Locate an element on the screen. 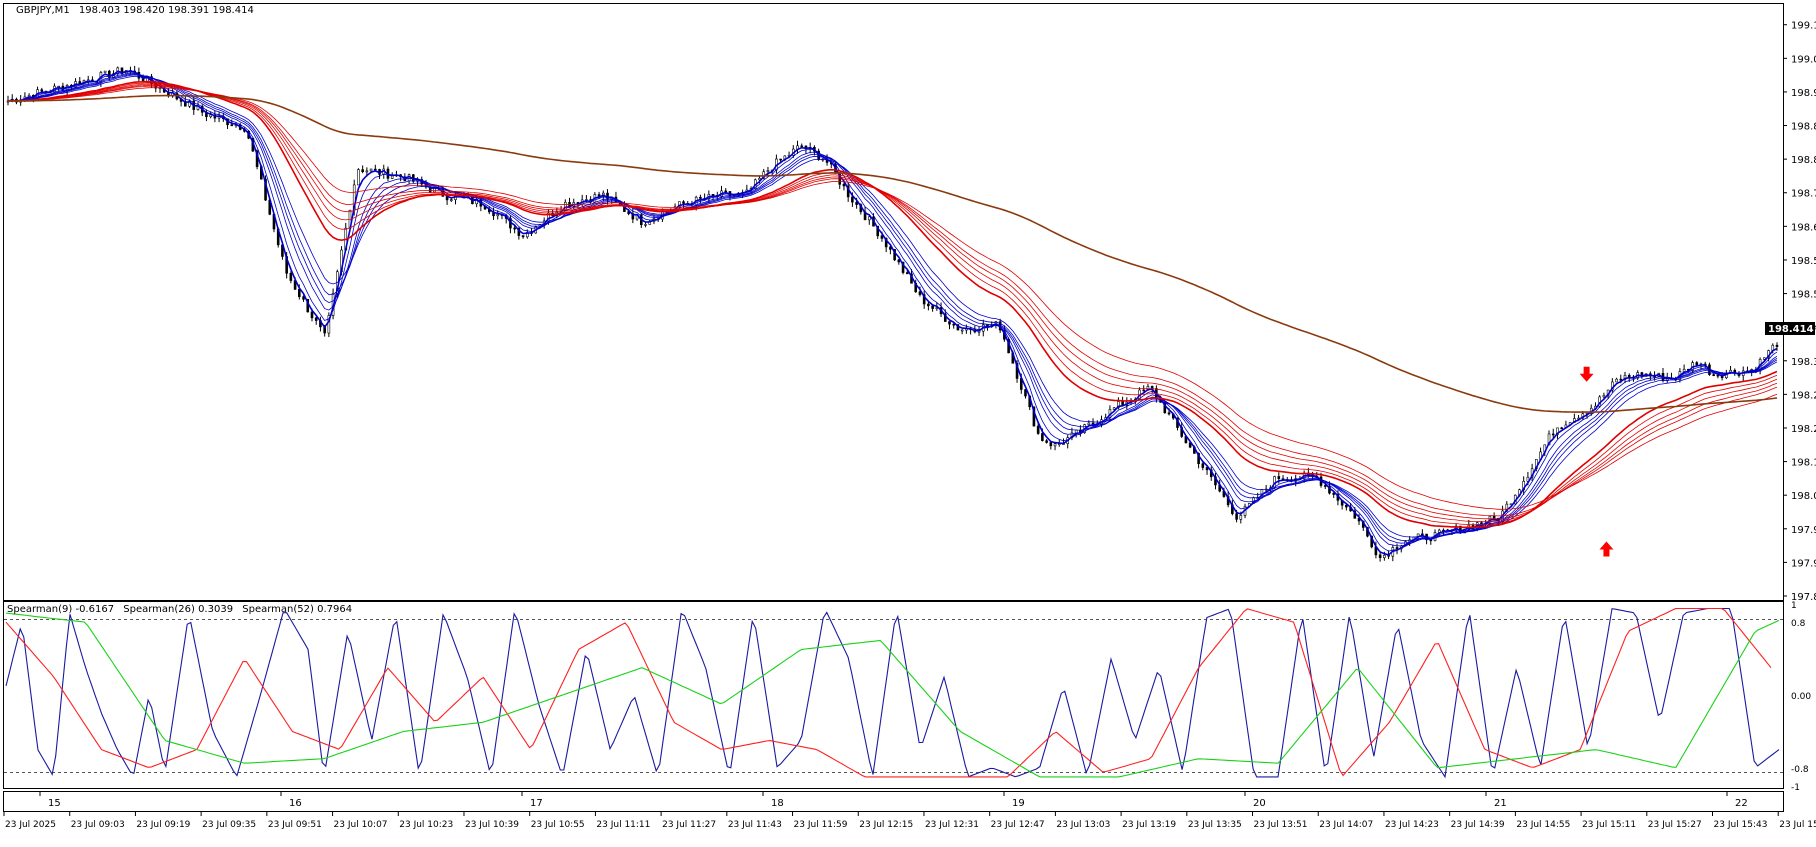  price-tick-label: 198.575 is located at coordinates (1803, 261).